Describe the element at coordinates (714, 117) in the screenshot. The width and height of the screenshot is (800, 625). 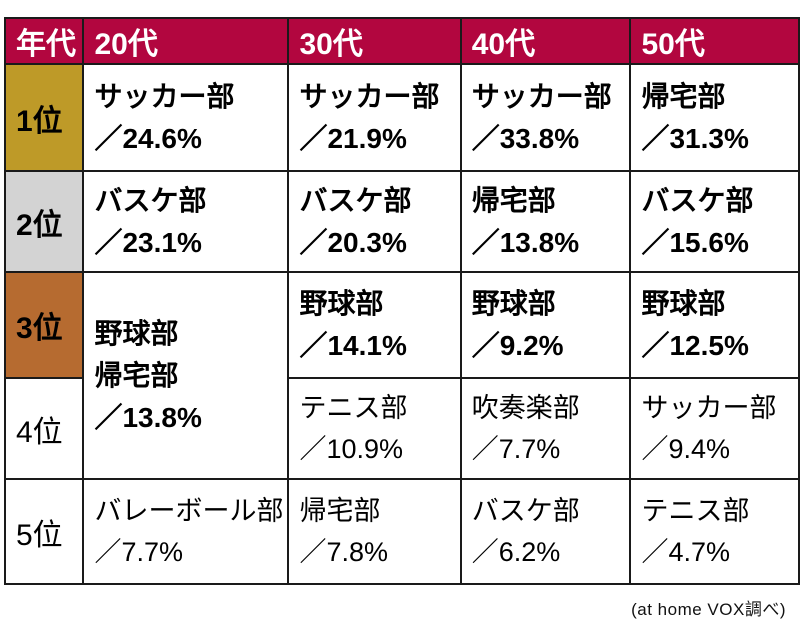
I see `cell-50s-rank1: 帰宅部 ／31.3%` at that location.